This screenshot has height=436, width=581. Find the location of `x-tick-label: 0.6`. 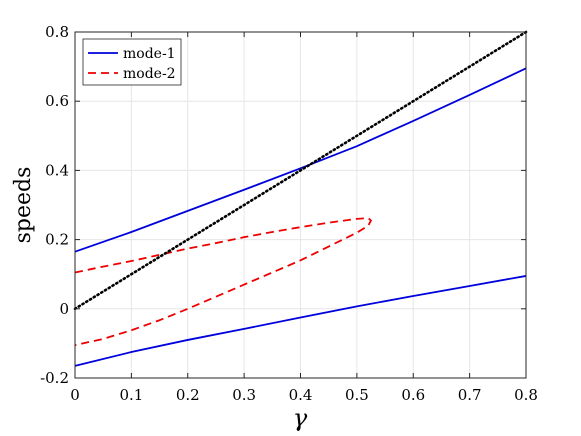

x-tick-label: 0.6 is located at coordinates (413, 395).